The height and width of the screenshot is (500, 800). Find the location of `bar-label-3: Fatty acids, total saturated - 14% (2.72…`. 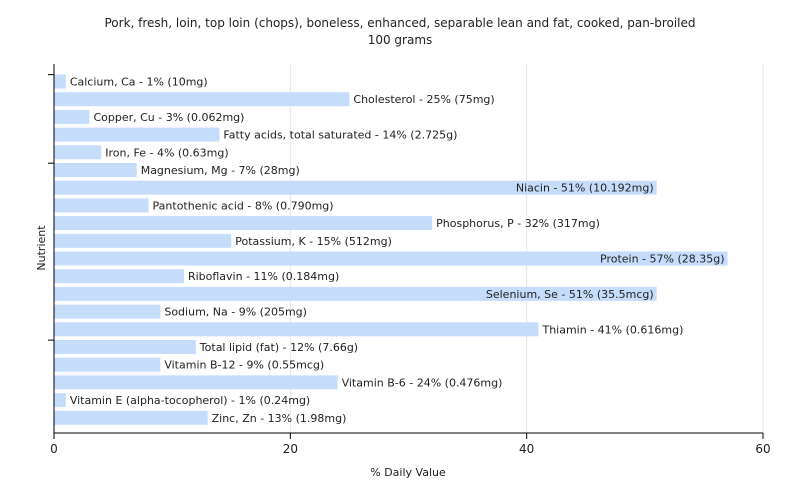

bar-label-3: Fatty acids, total saturated - 14% (2.72… is located at coordinates (340, 135).